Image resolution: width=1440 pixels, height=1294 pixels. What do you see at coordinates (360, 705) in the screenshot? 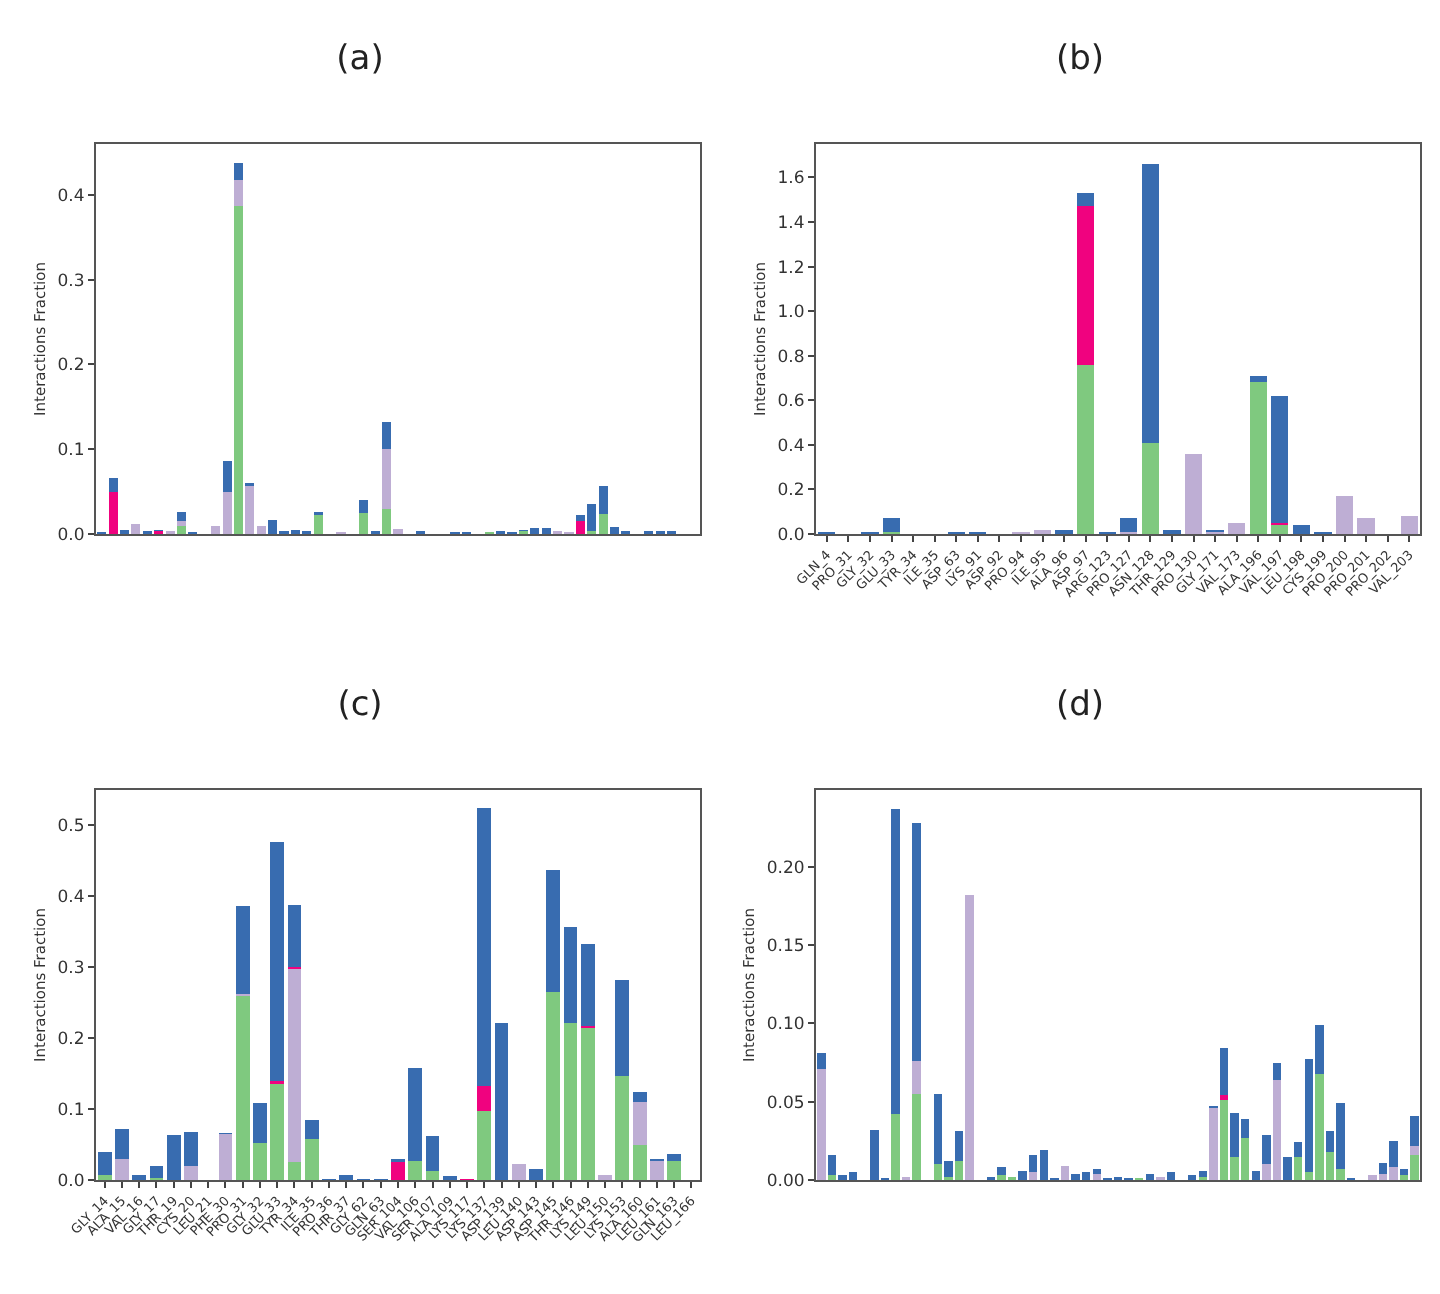
I see `chart-title: (c)` at bounding box center [360, 705].